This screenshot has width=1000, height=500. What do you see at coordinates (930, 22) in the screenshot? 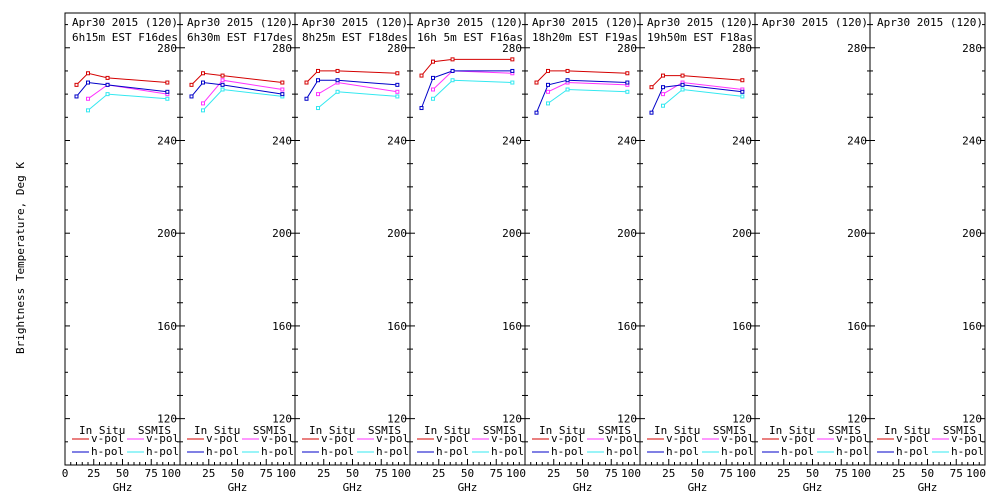
I see `panel-titles: Apr30 2015 (120)` at bounding box center [930, 22].